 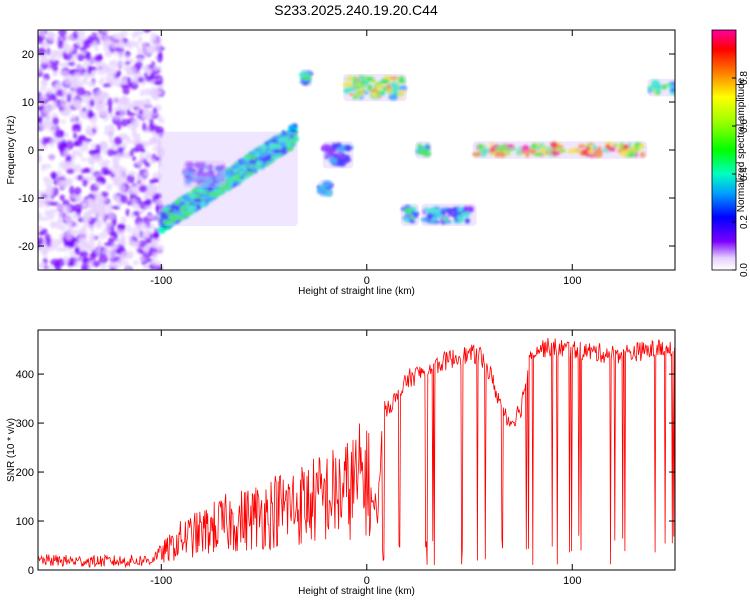 What do you see at coordinates (306, 78) in the screenshot?
I see `heatmap-halo` at bounding box center [306, 78].